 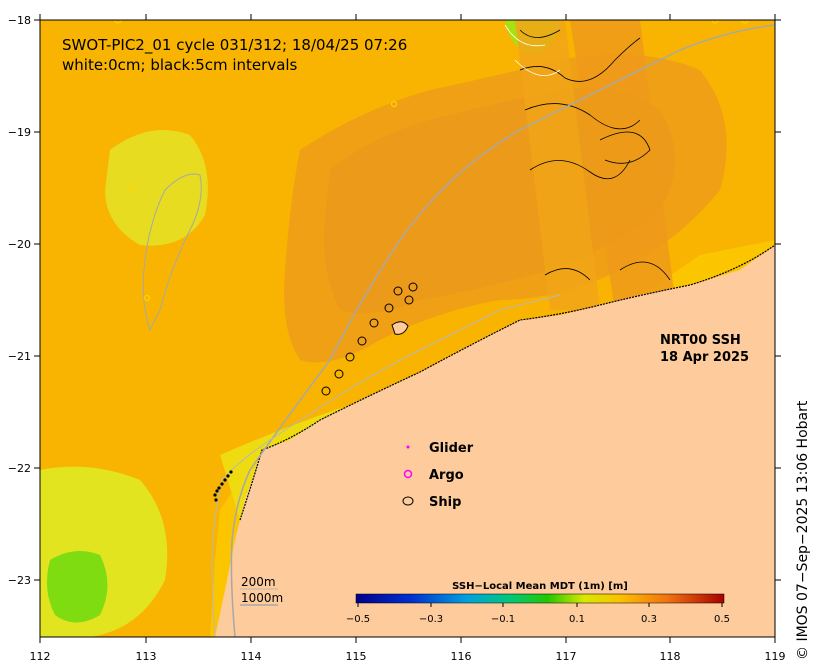 I want to click on lon-tick-label: 112, so click(x=40, y=656).